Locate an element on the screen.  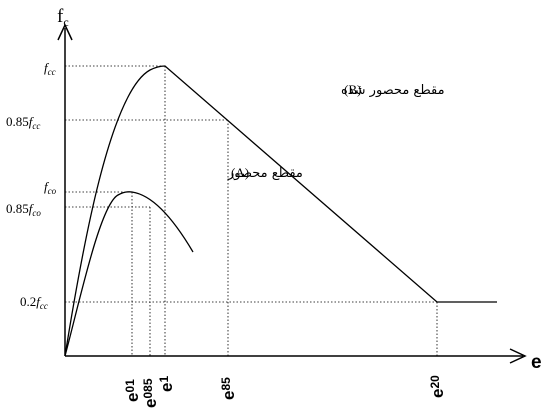
confined-curve-label-text: مقطع محصور شده is located at coordinates (393, 90).